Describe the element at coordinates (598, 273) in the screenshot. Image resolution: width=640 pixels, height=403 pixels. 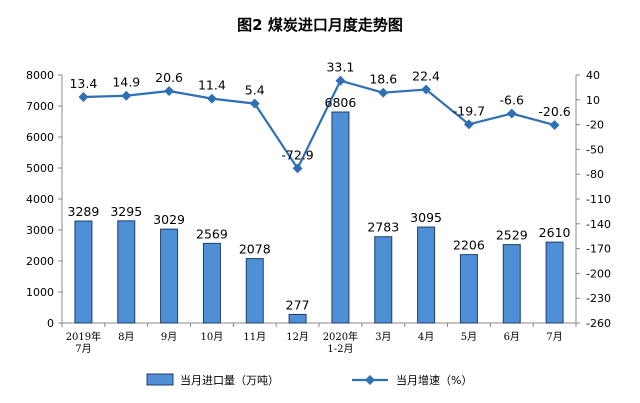
I see `right-tick-label: -200` at that location.